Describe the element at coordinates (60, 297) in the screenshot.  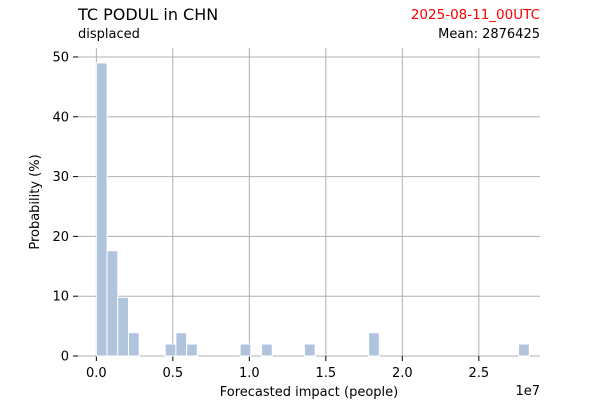
I see `y-tick-label: 10` at that location.